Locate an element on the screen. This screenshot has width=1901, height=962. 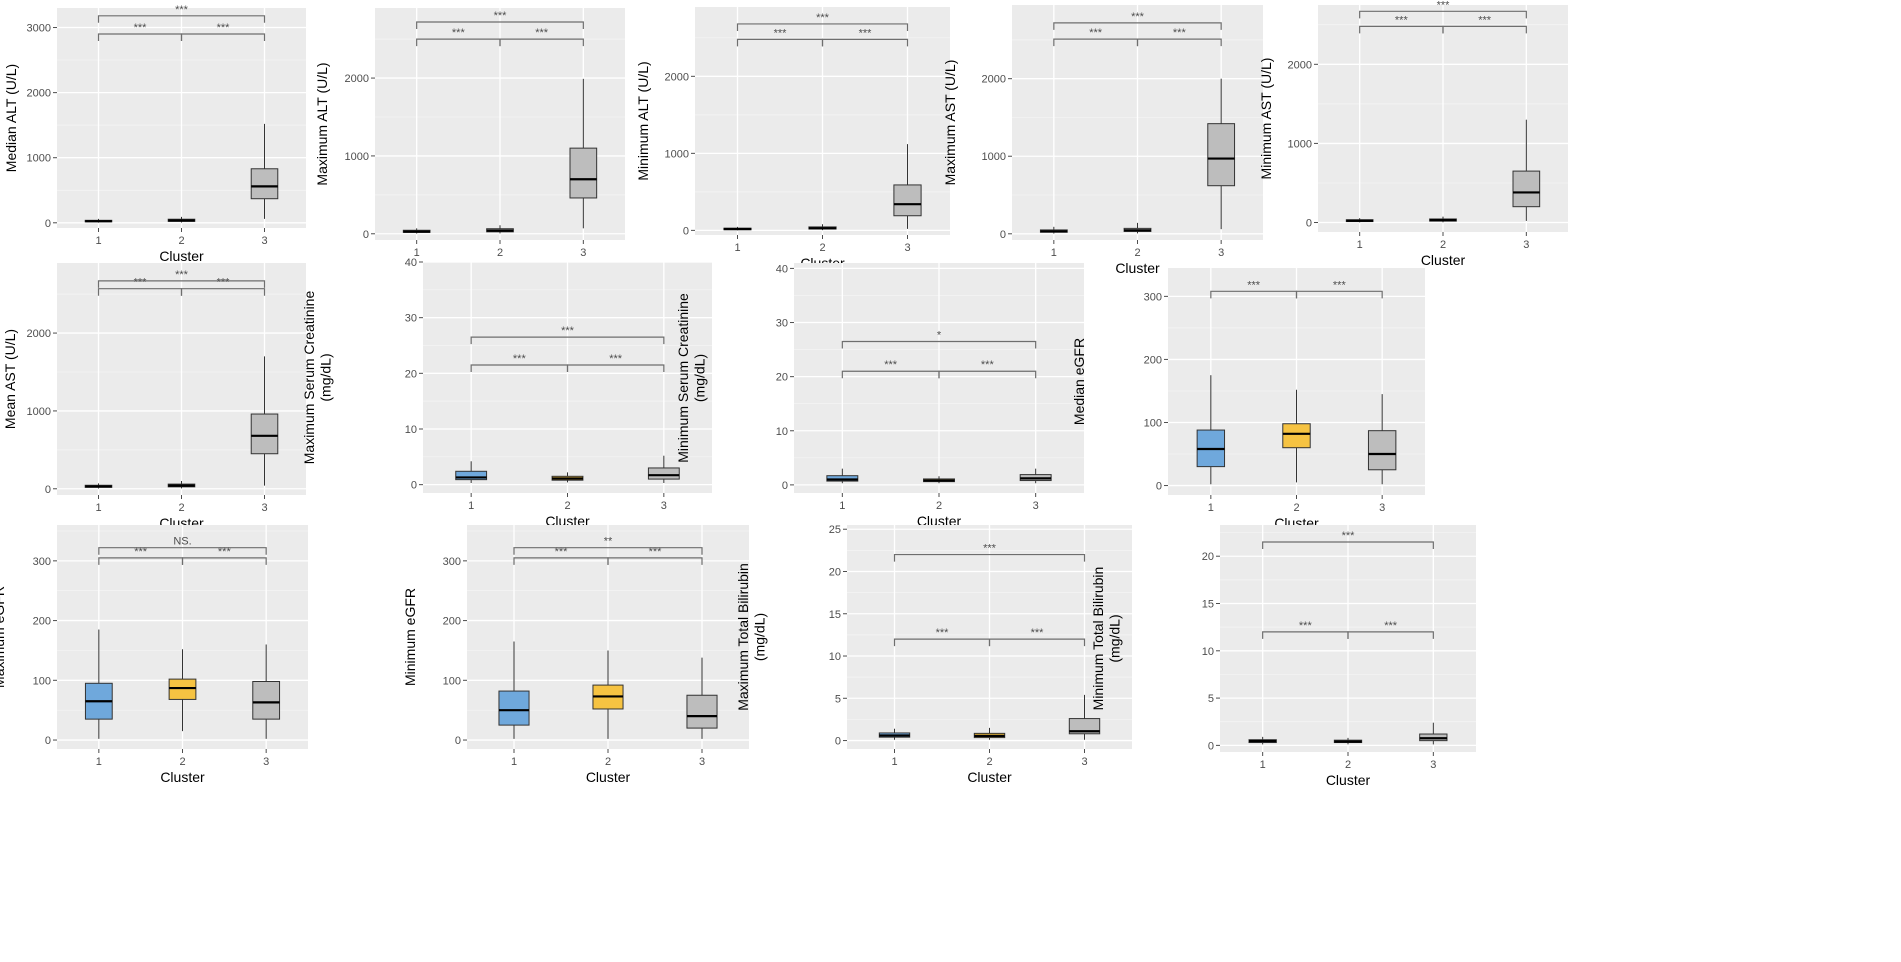
y-tick-label: 25 is located at coordinates (835, 530).